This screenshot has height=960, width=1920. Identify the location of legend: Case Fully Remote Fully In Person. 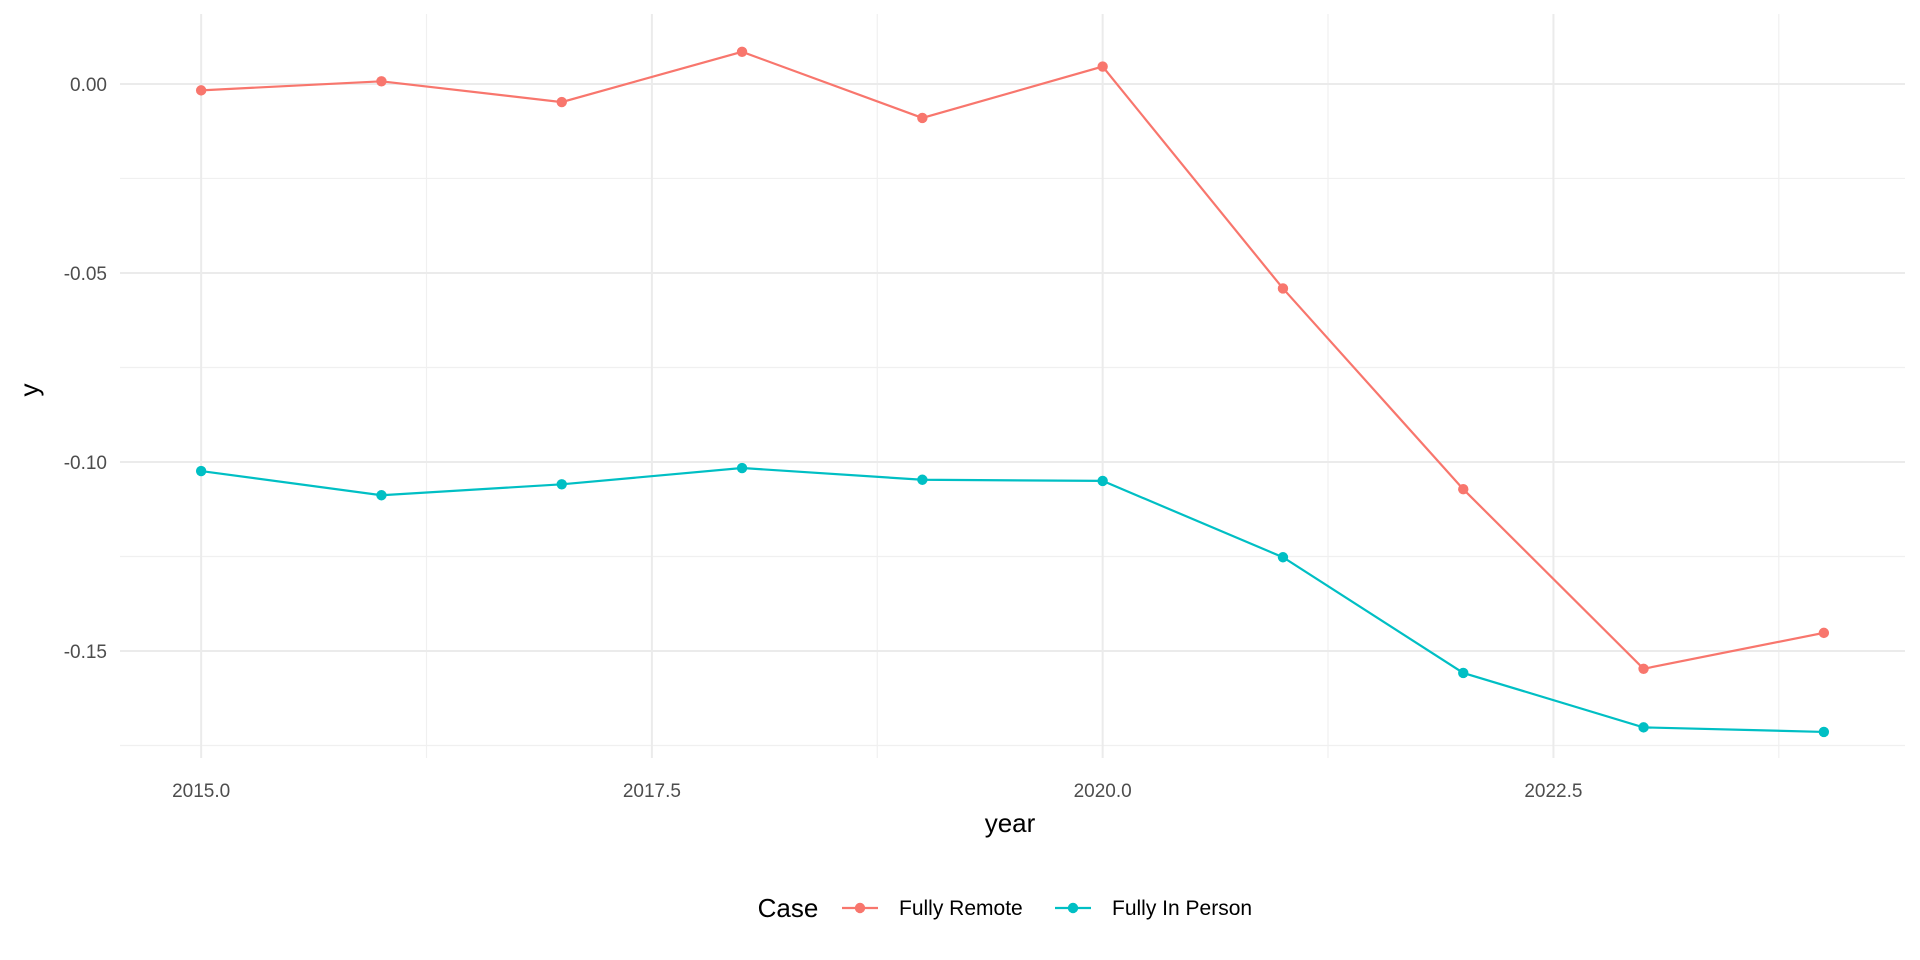
(1005, 908).